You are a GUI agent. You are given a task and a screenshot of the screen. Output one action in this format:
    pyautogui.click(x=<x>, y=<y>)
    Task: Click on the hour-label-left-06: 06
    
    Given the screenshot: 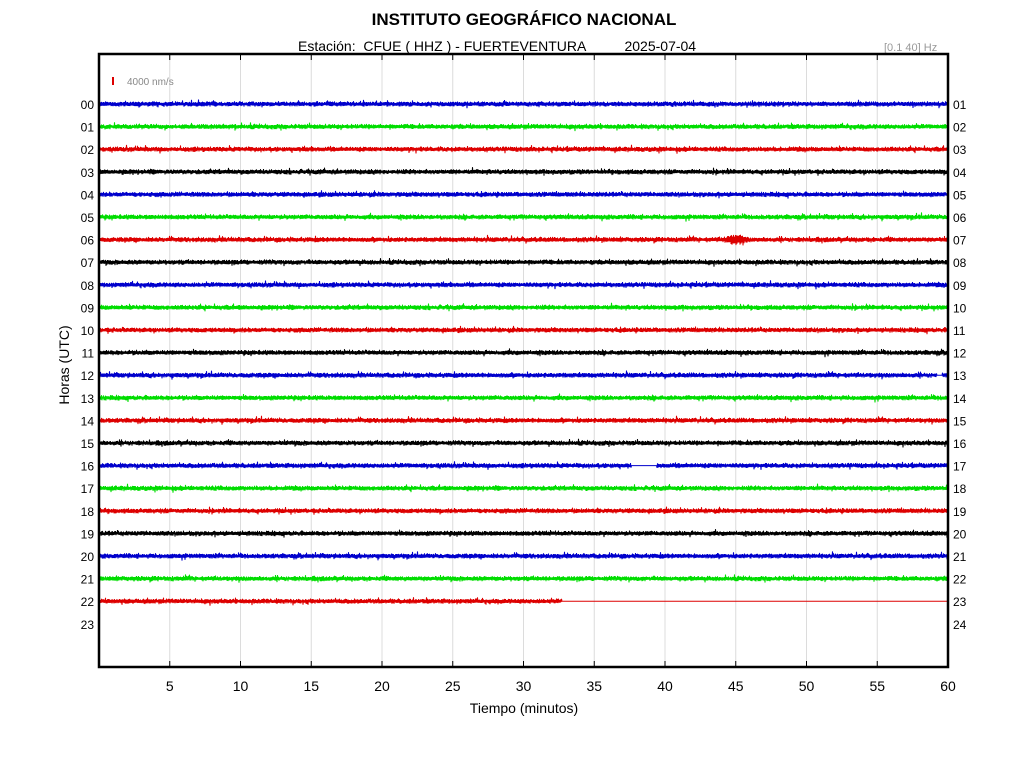 What is the action you would take?
    pyautogui.click(x=88, y=241)
    